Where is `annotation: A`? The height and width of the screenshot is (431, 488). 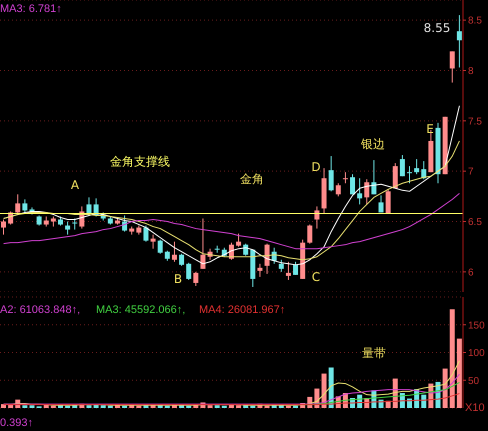 annotation: A is located at coordinates (75, 185).